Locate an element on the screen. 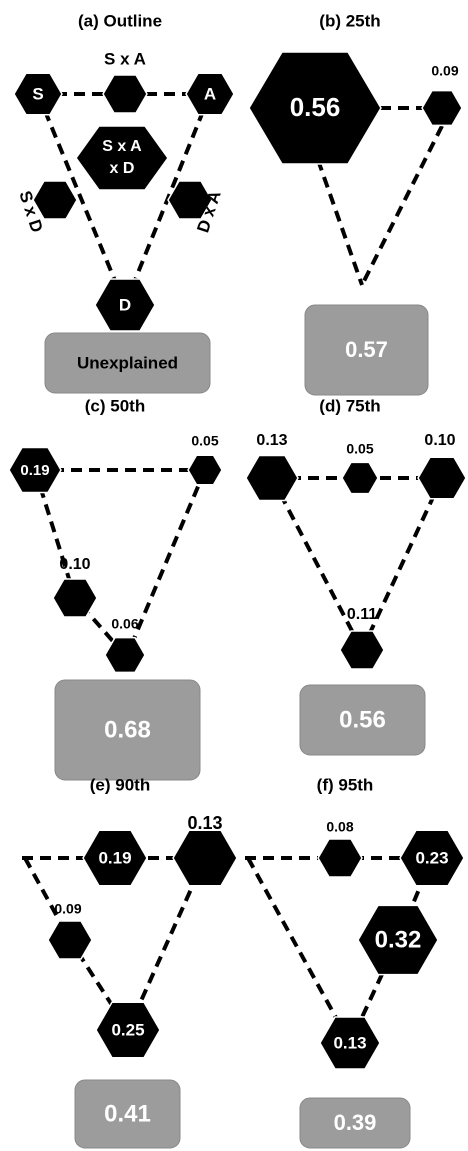  box-label: Unexplained is located at coordinates (127, 362).